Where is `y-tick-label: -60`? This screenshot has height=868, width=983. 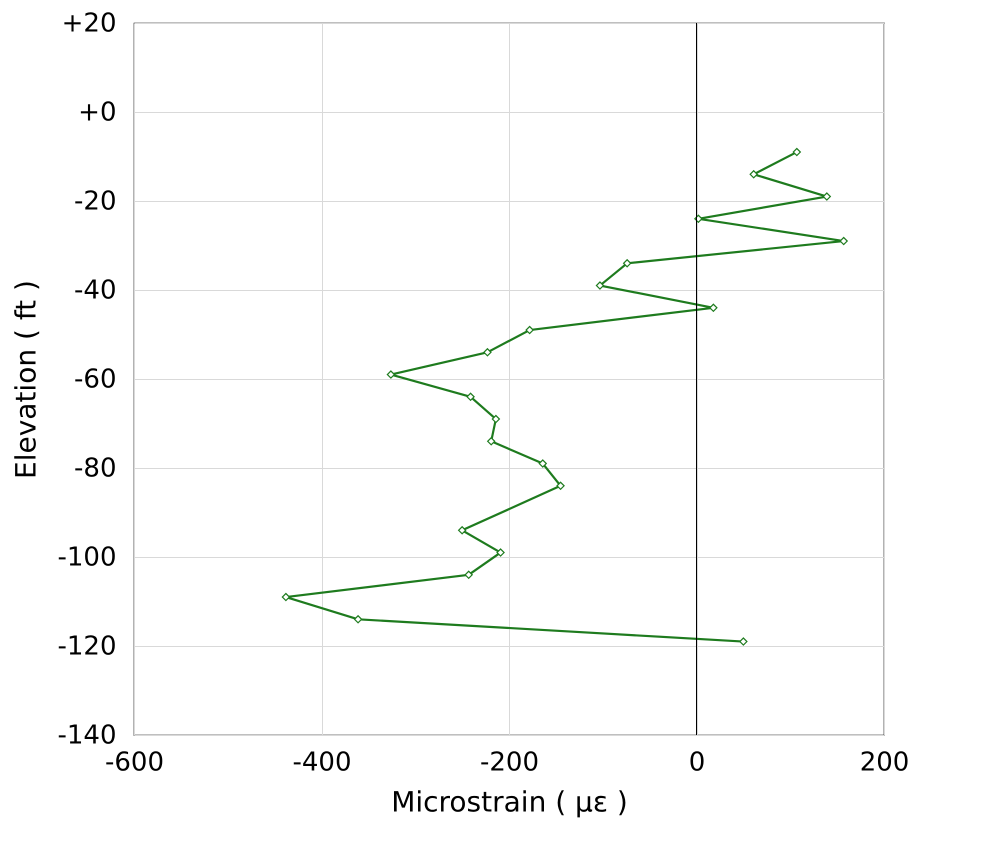 y-tick-label: -60 is located at coordinates (95, 379).